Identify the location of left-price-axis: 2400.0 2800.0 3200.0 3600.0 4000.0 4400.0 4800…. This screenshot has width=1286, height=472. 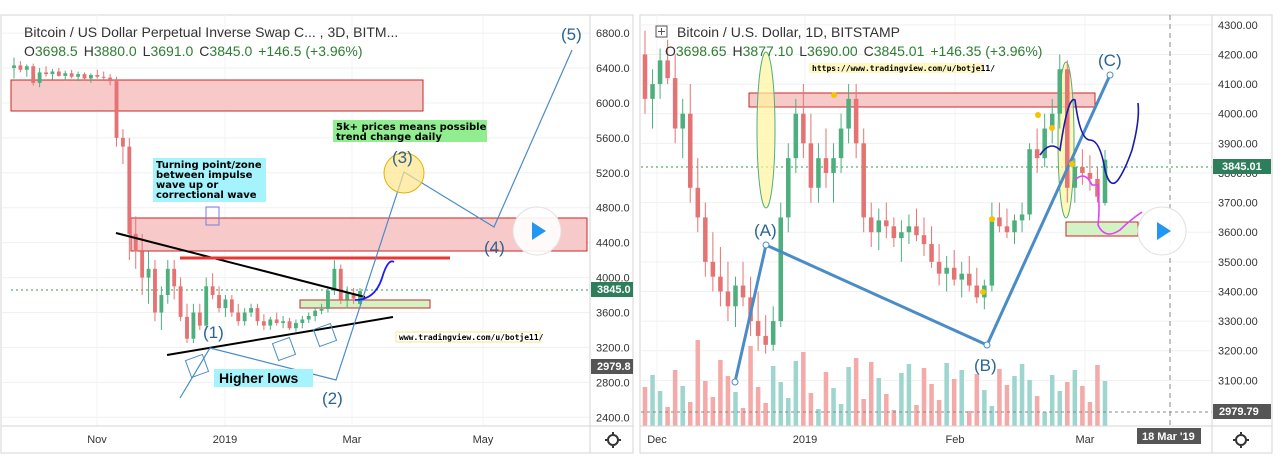
(613, 226).